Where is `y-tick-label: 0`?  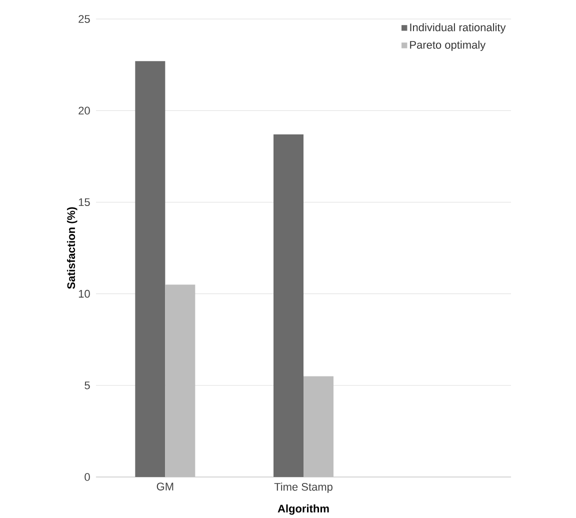
y-tick-label: 0 is located at coordinates (87, 477).